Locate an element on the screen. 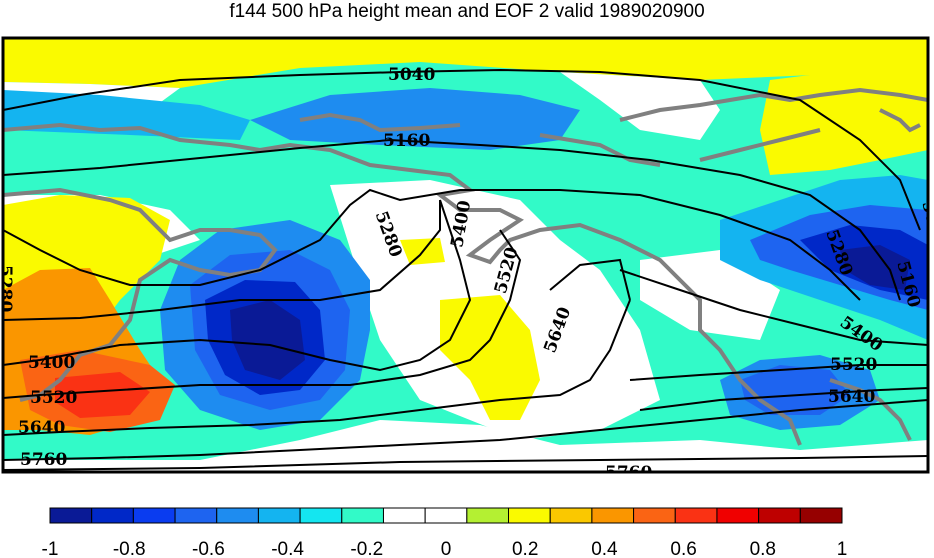 The width and height of the screenshot is (934, 558). colorbar-tick-label: -0.6 is located at coordinates (208, 548).